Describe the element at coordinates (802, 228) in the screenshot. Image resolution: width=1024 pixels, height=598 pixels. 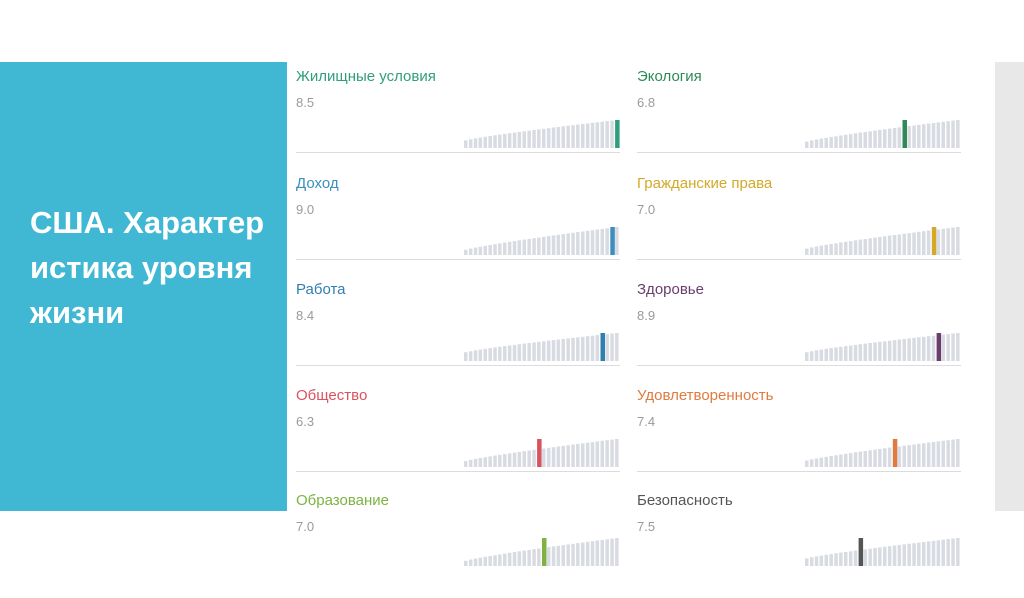
I see `metric-card: Гражданские права 7.0` at that location.